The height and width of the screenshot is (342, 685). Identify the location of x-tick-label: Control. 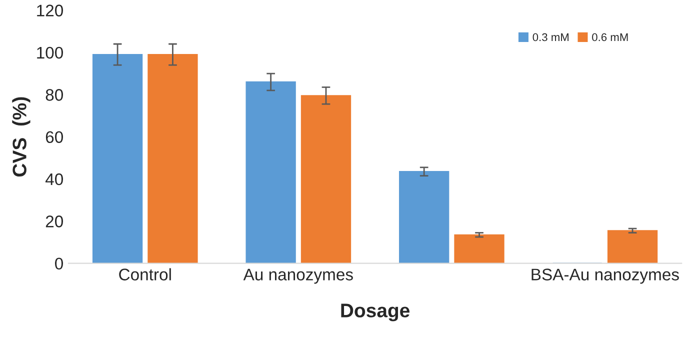
(145, 274).